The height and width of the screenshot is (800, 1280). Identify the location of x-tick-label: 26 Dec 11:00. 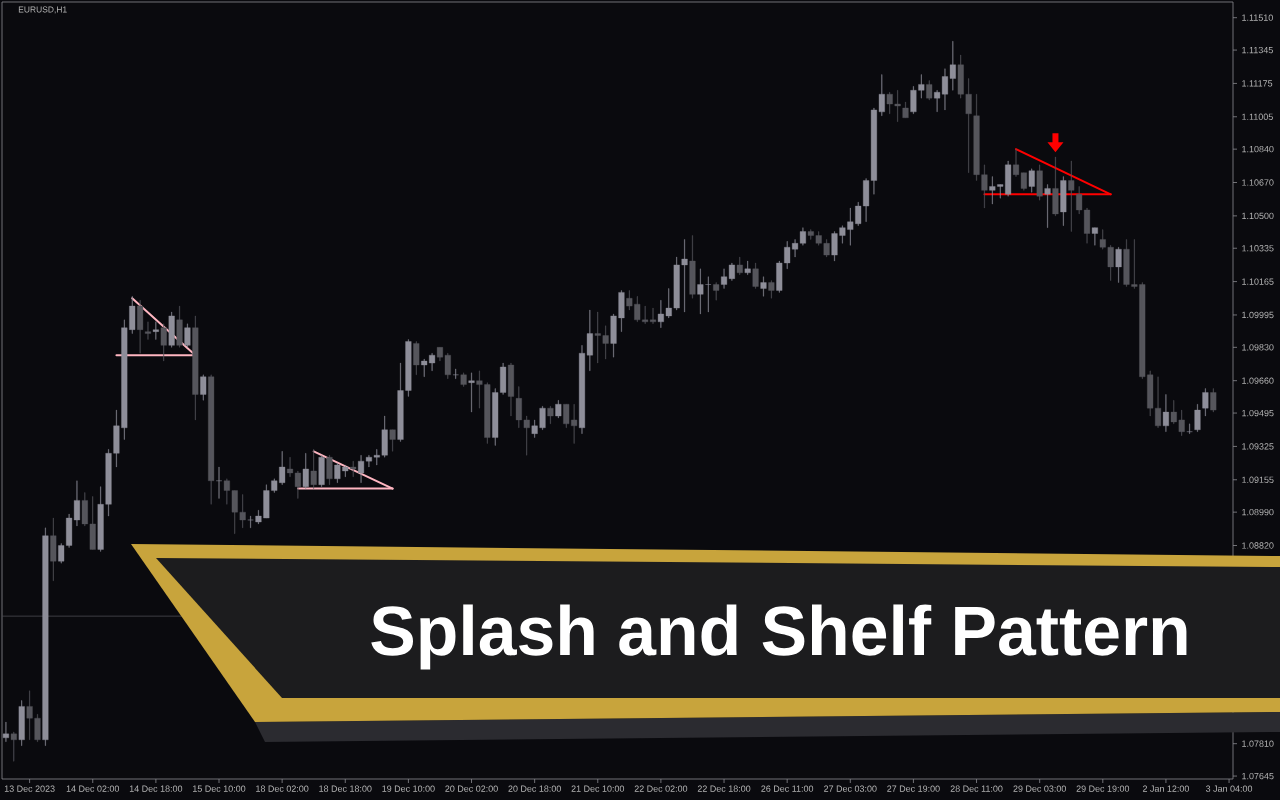
(787, 788).